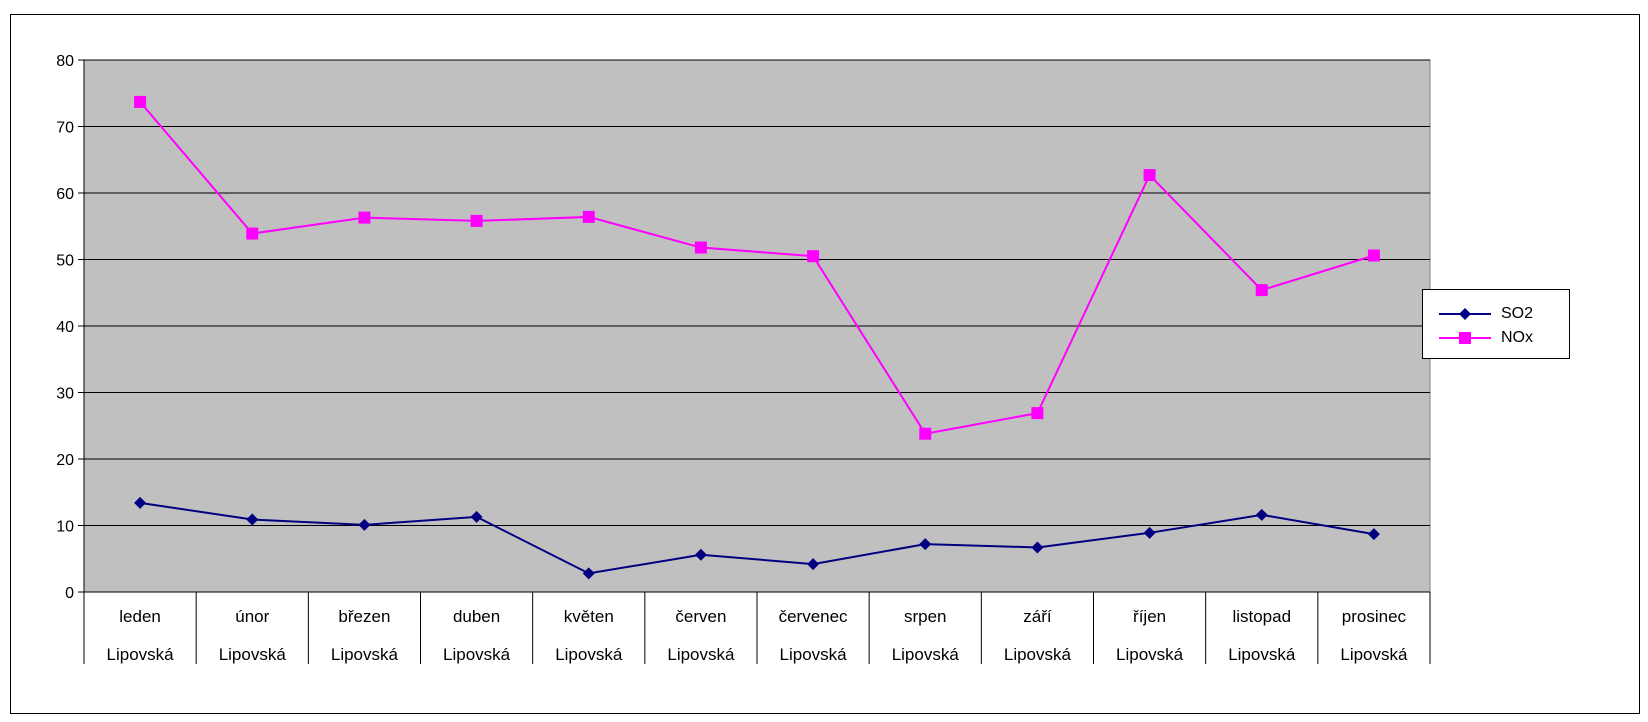  Describe the element at coordinates (140, 616) in the screenshot. I see `x-tick-label: leden` at that location.